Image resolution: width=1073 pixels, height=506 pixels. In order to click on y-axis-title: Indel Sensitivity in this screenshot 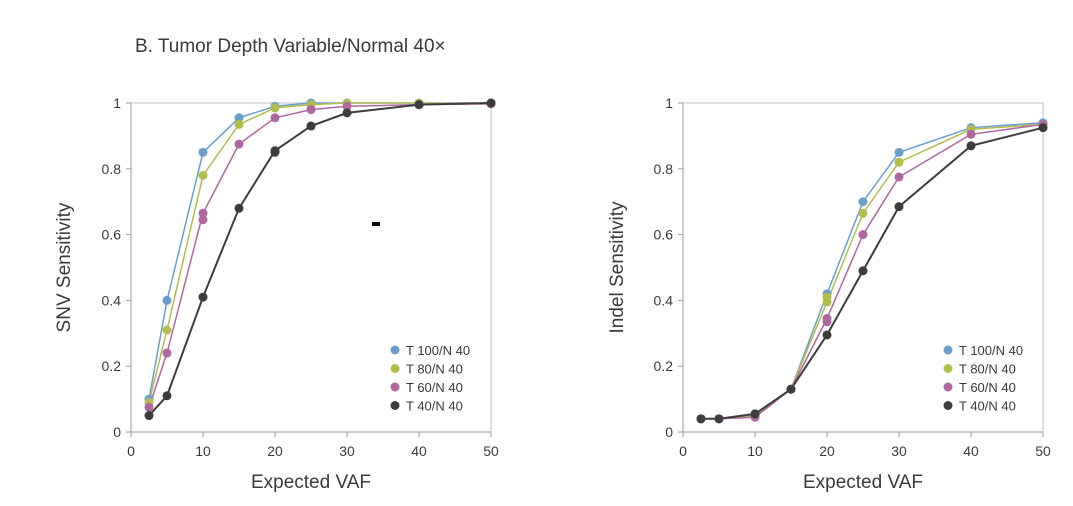, I will do `click(617, 267)`.